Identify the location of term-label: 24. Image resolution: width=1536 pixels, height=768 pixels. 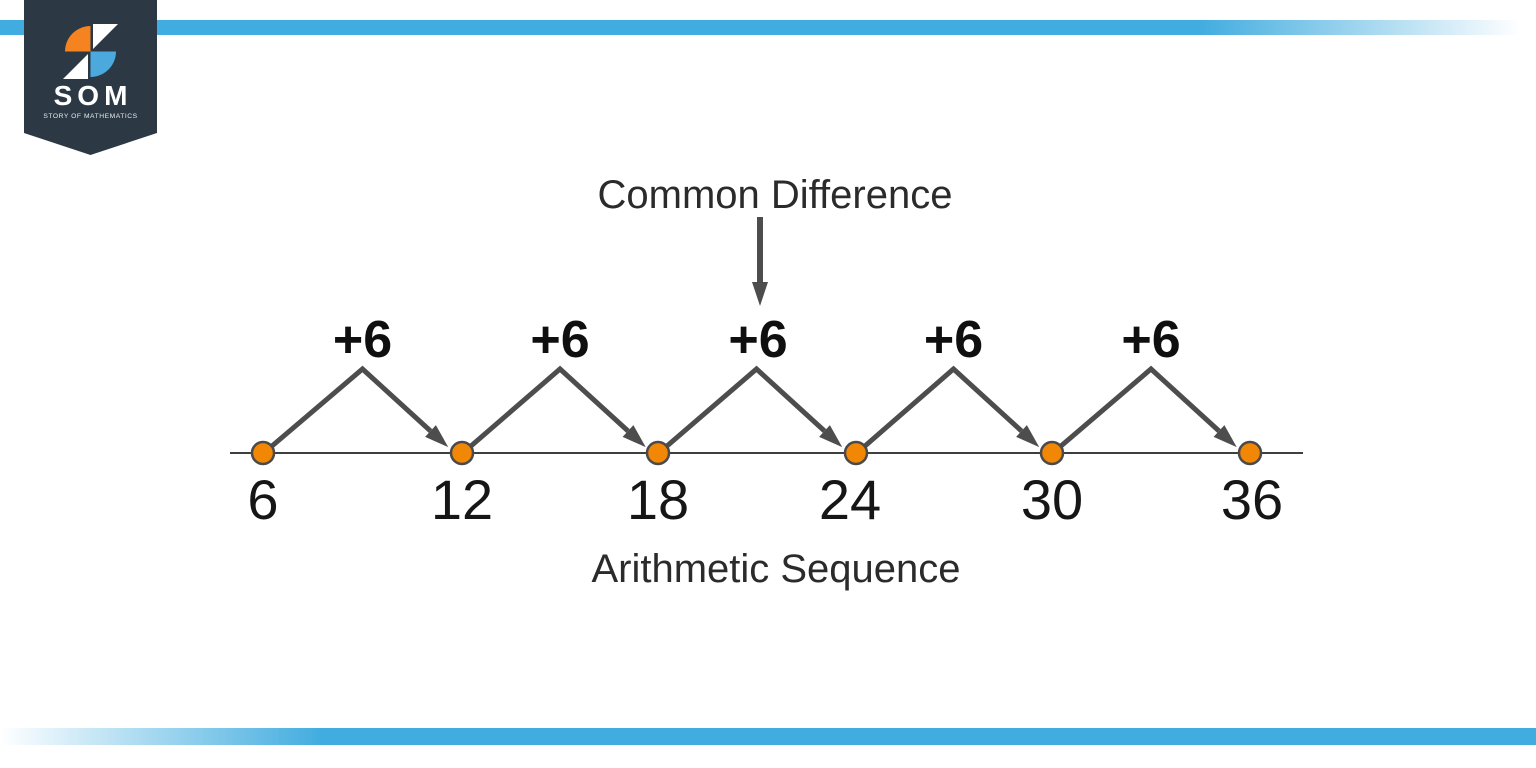
(850, 499).